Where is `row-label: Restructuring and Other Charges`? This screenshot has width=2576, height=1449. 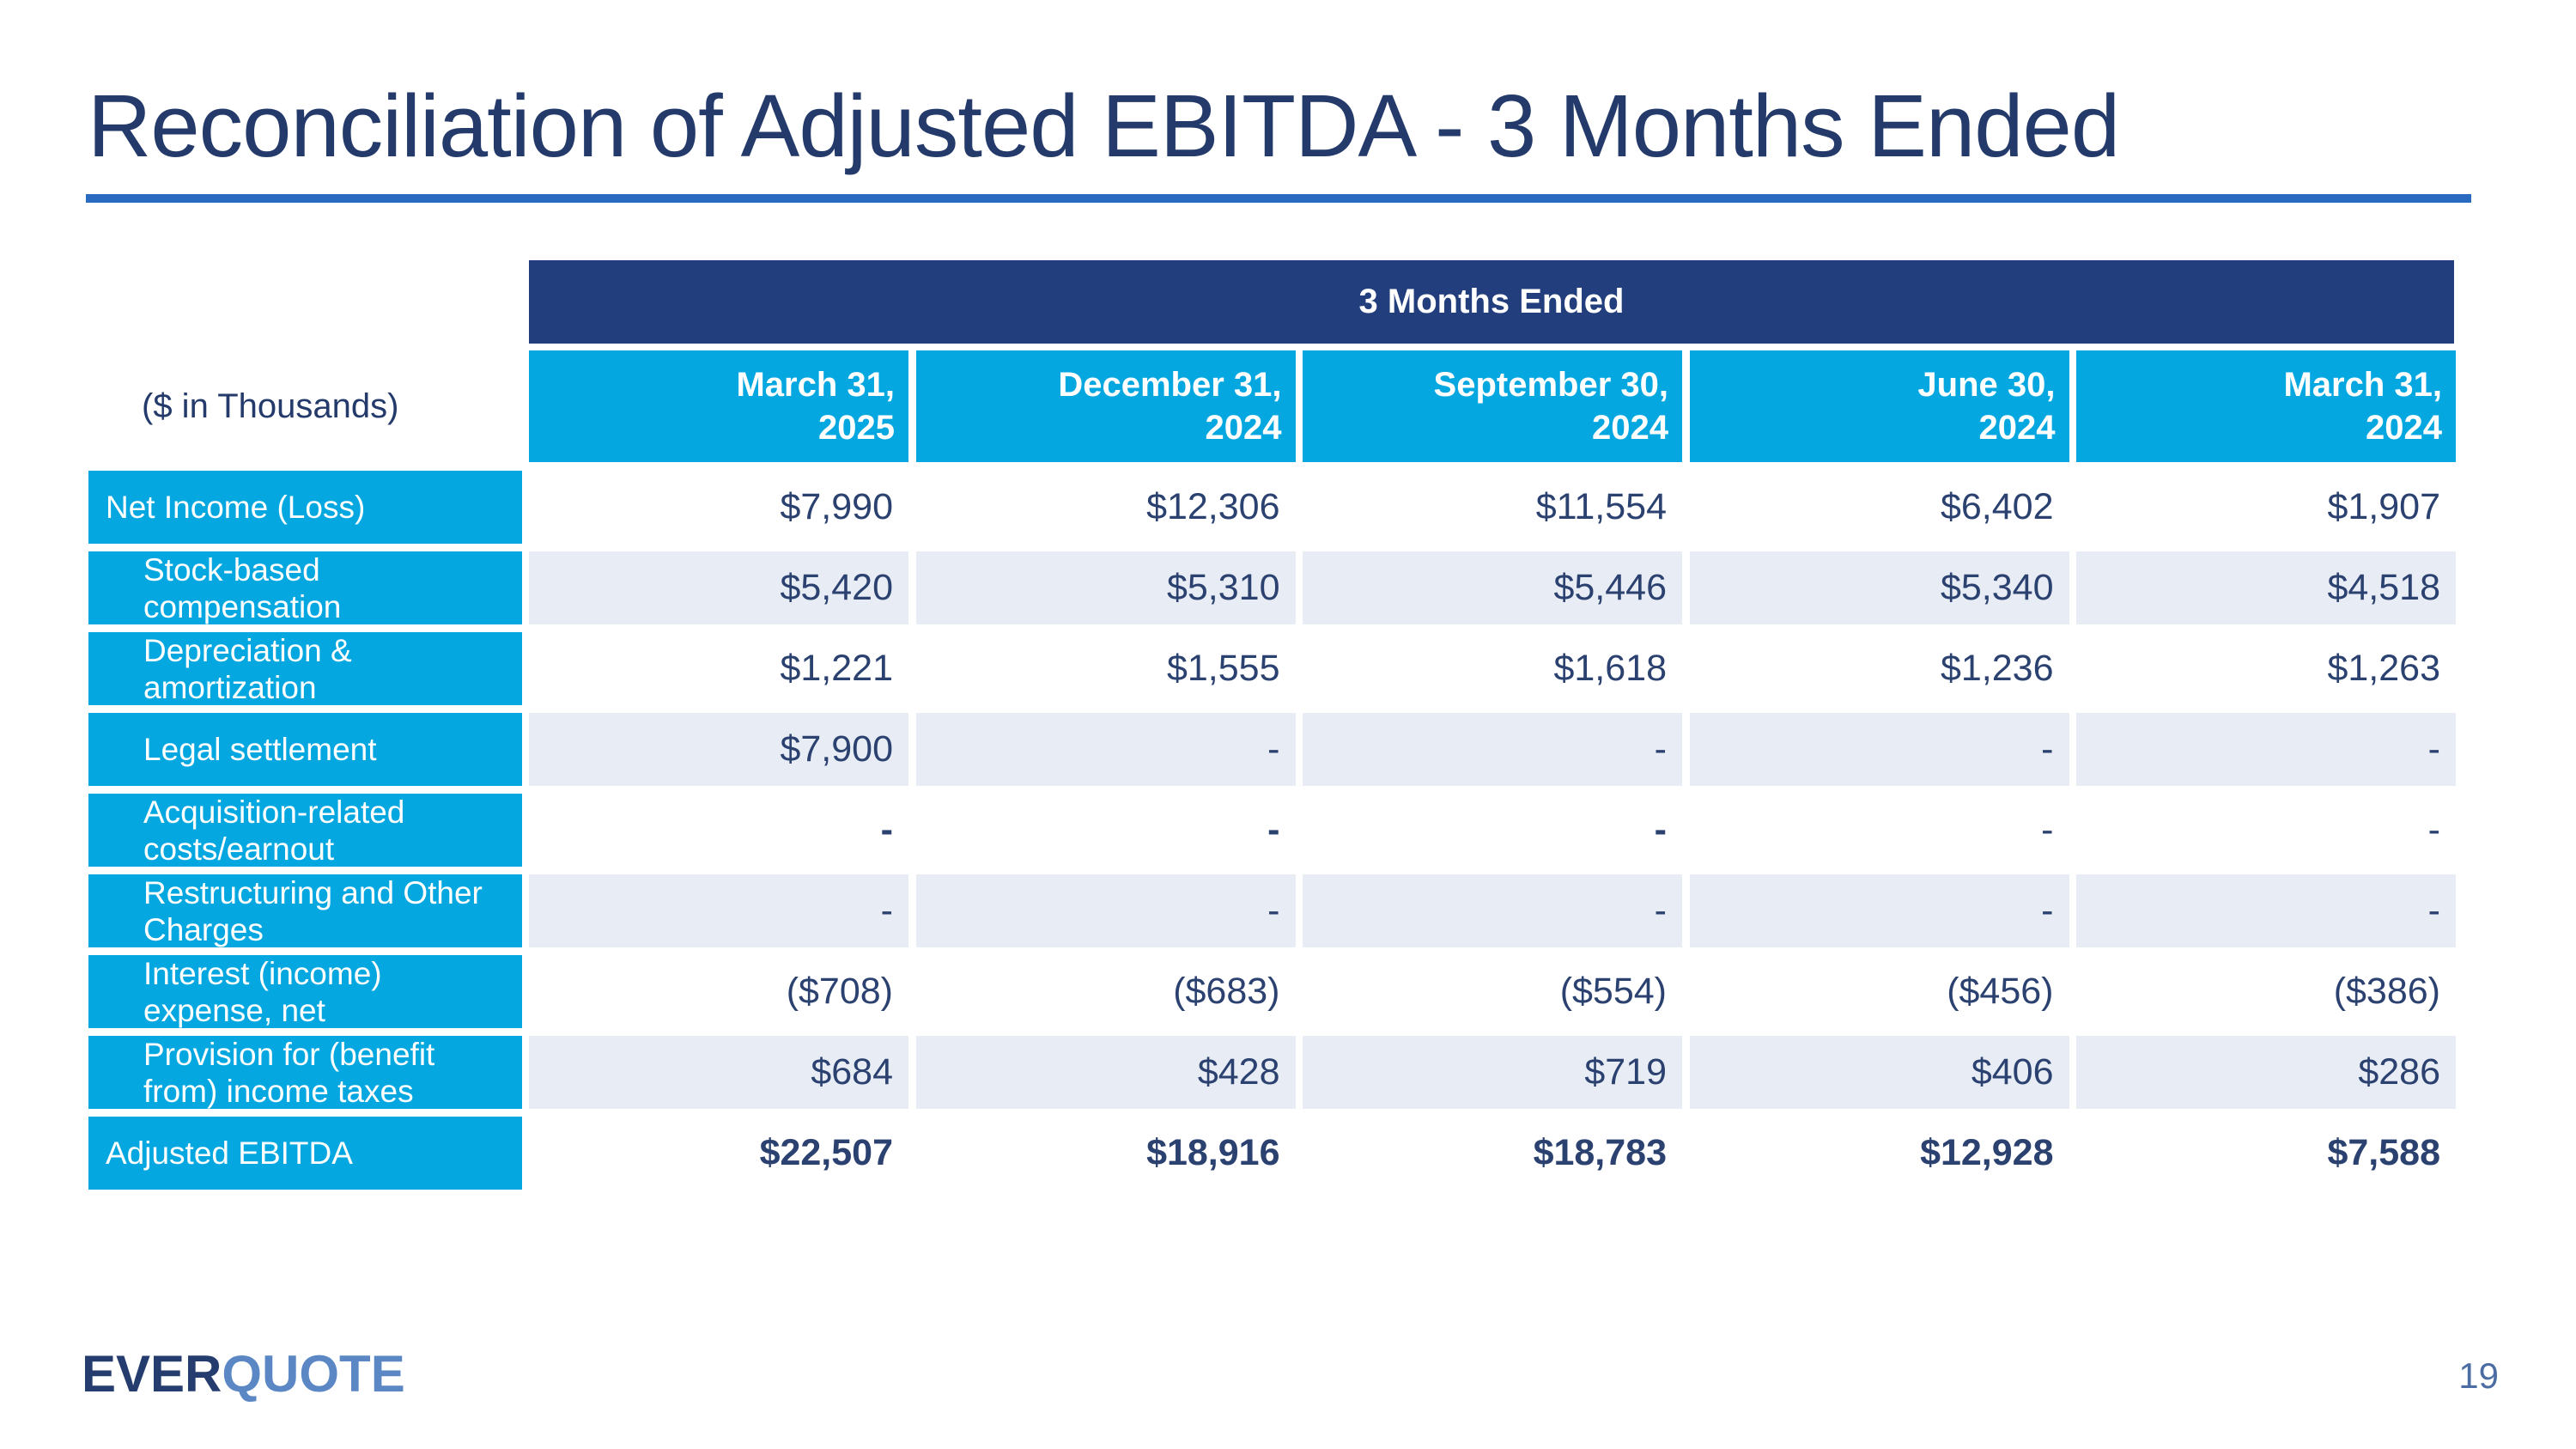
row-label: Restructuring and Other Charges is located at coordinates (305, 910).